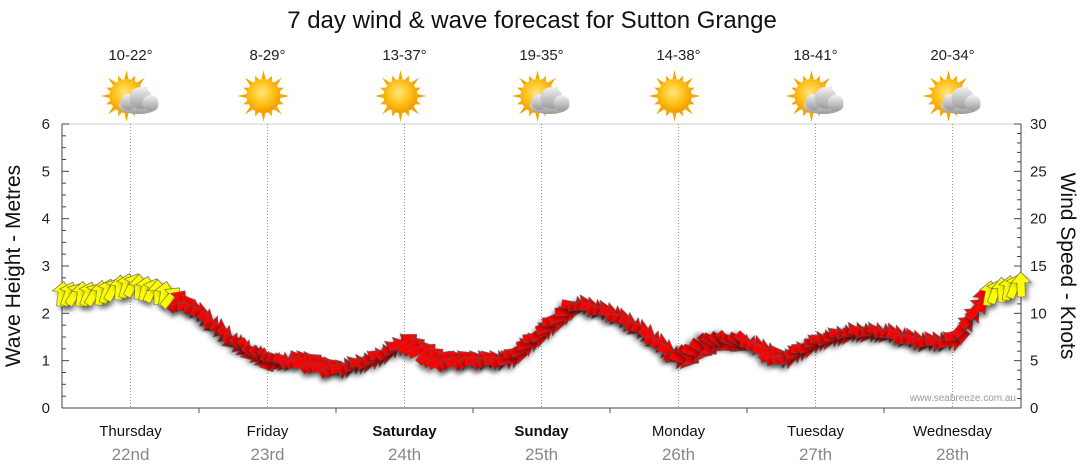 Image resolution: width=1080 pixels, height=475 pixels. Describe the element at coordinates (46, 124) in the screenshot. I see `left-tick-label: 6` at that location.